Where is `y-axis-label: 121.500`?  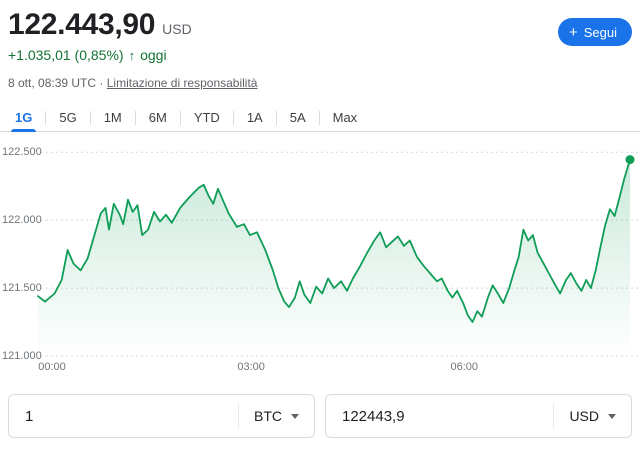
y-axis-label: 121.500 is located at coordinates (22, 288).